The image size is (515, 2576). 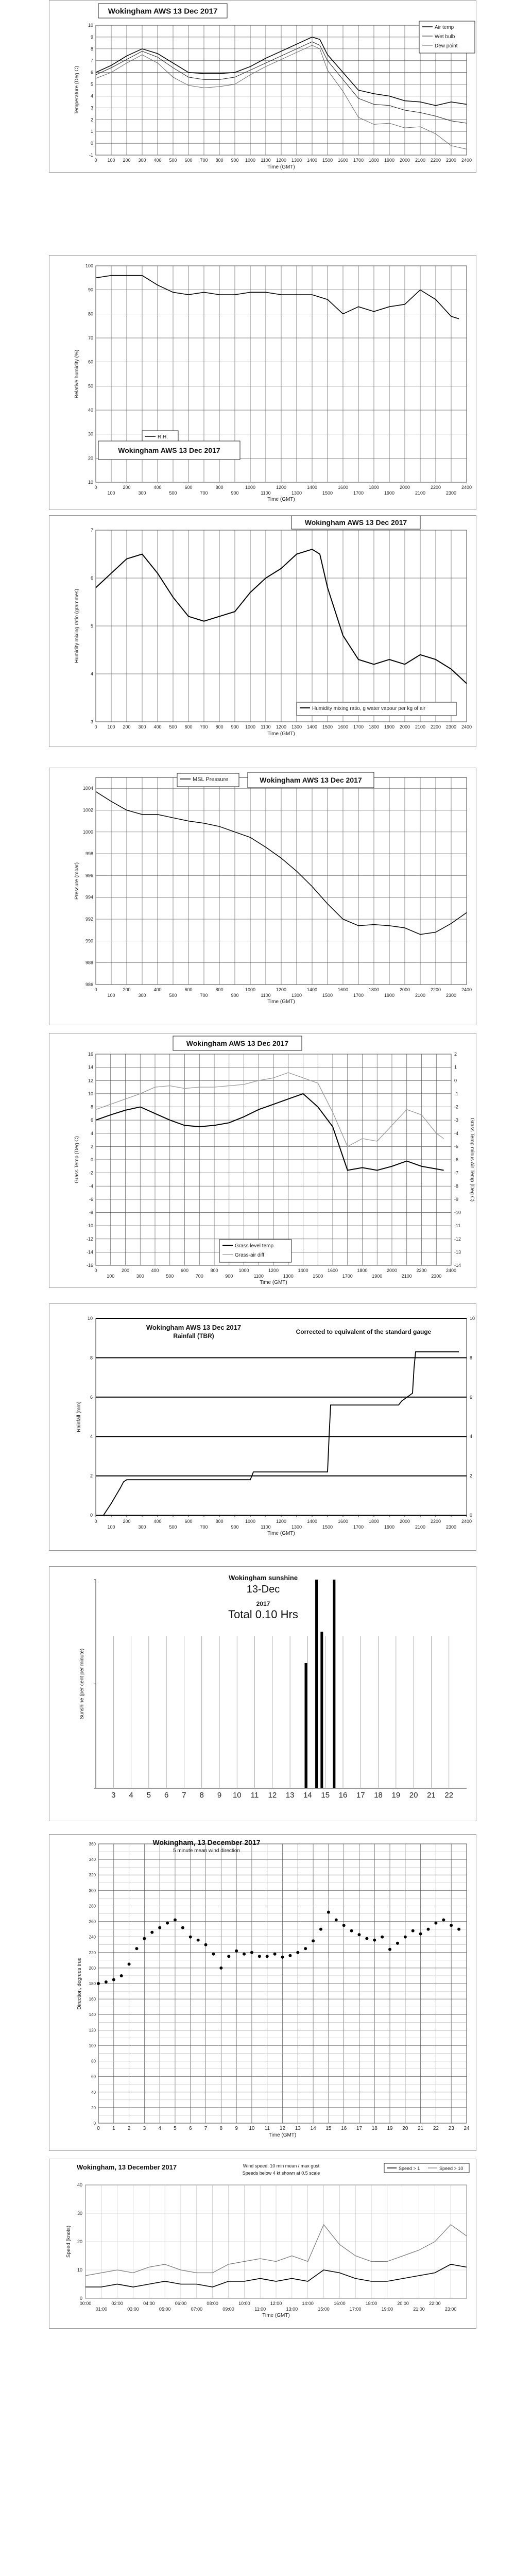 What do you see at coordinates (79, 2213) in the screenshot?
I see `y-tick-label: 30` at bounding box center [79, 2213].